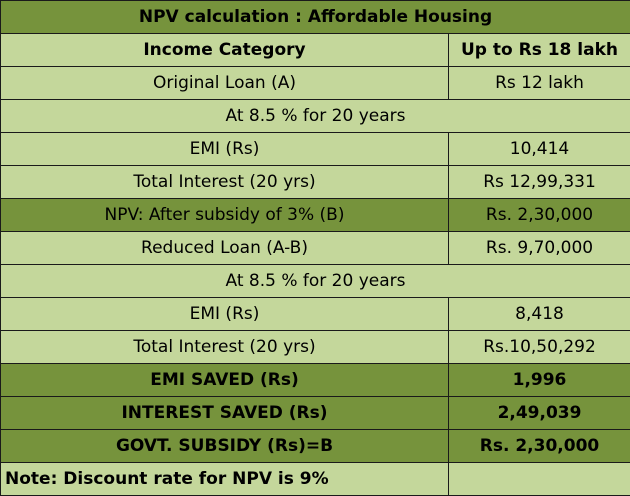 This screenshot has width=630, height=496. I want to click on table-row: EMI (Rs) 8,418, so click(315, 314).